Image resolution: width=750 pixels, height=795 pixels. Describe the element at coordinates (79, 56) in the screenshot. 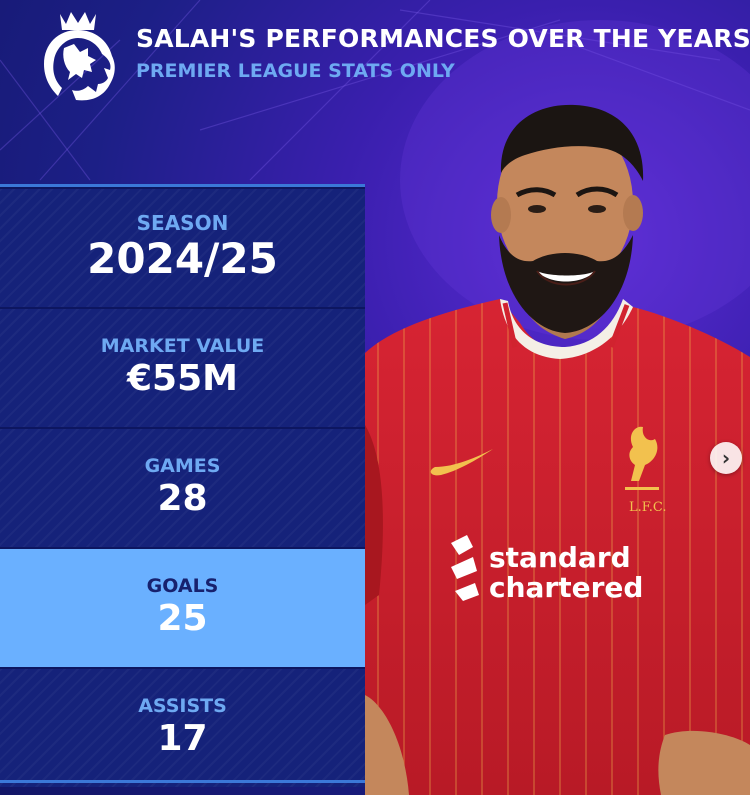

I see `premier-league-lion-icon` at that location.